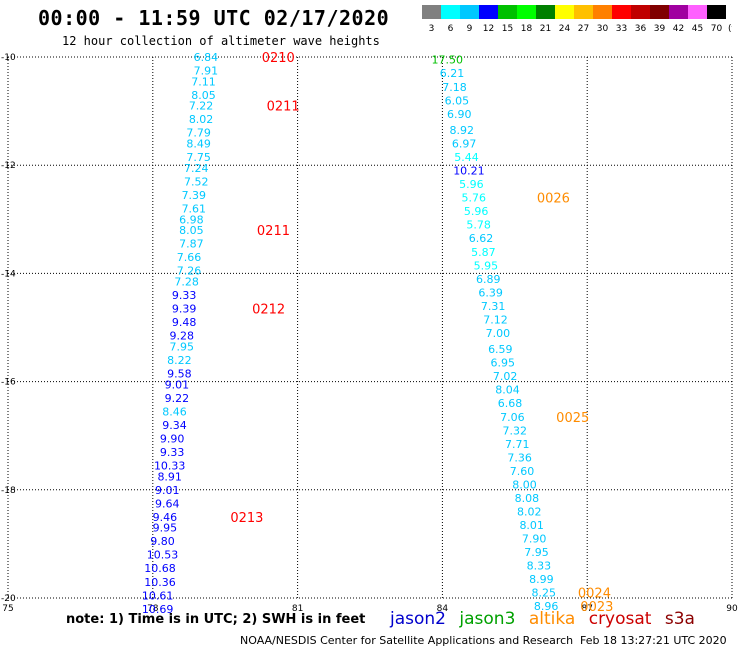 The image size is (740, 650). What do you see at coordinates (653, 640) in the screenshot?
I see `generation-timestamp: Feb 18 13:27:21 UTC 2020` at bounding box center [653, 640].